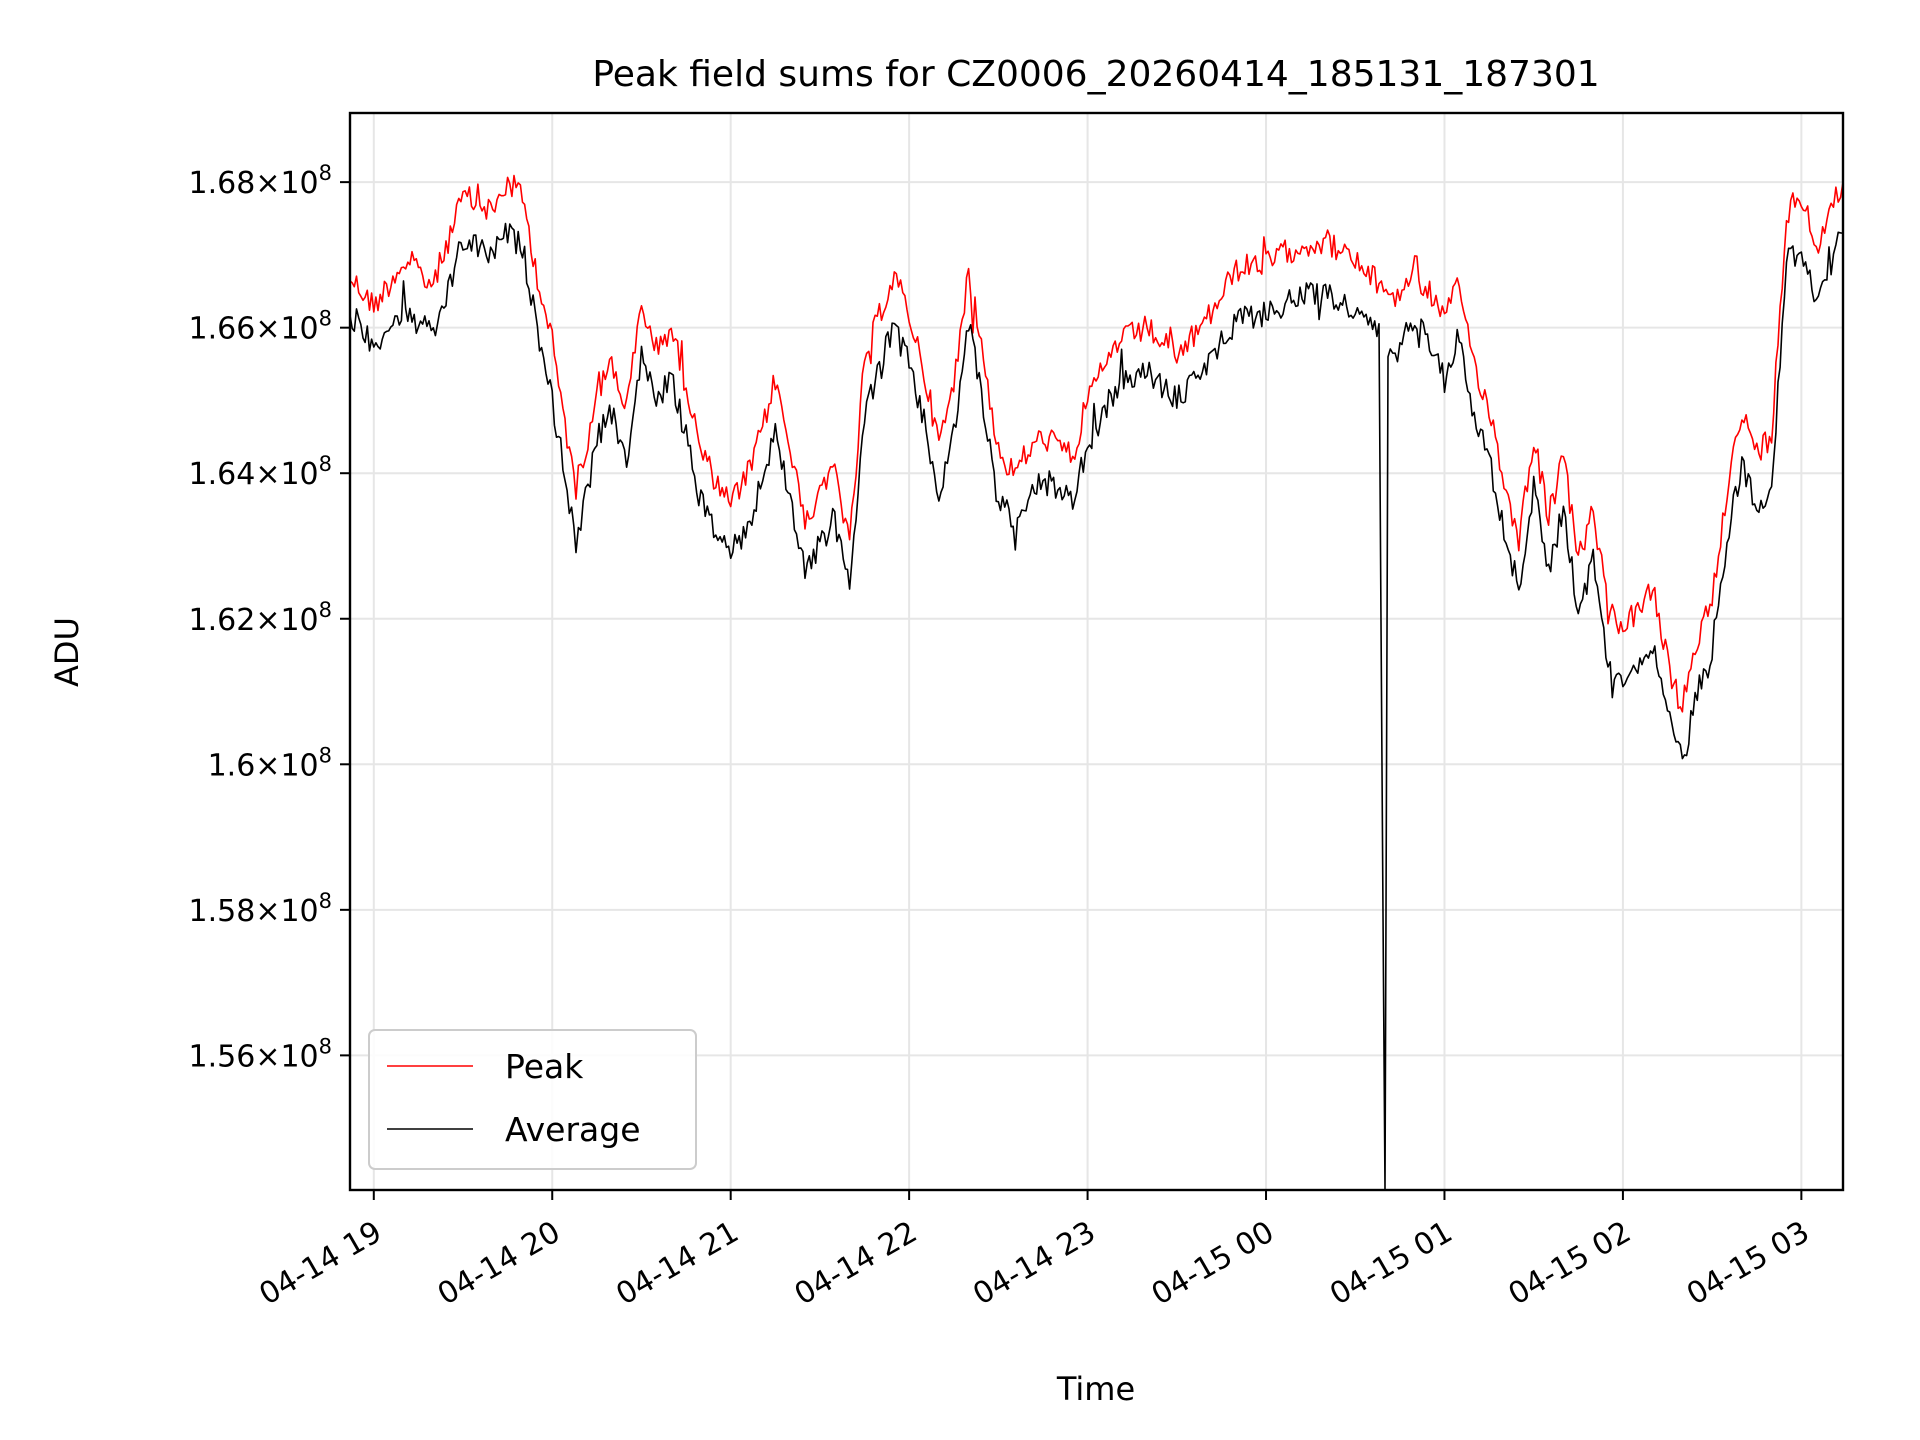 Image resolution: width=1920 pixels, height=1440 pixels. What do you see at coordinates (573, 1129) in the screenshot?
I see `legend-label-average: Average` at bounding box center [573, 1129].